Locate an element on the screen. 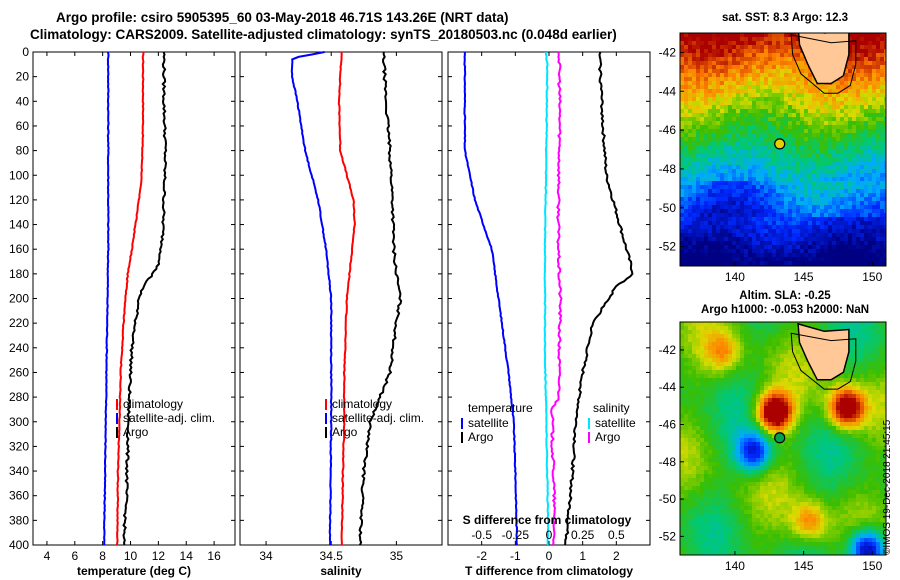  map-y-tick-label: -48 is located at coordinates (668, 169).